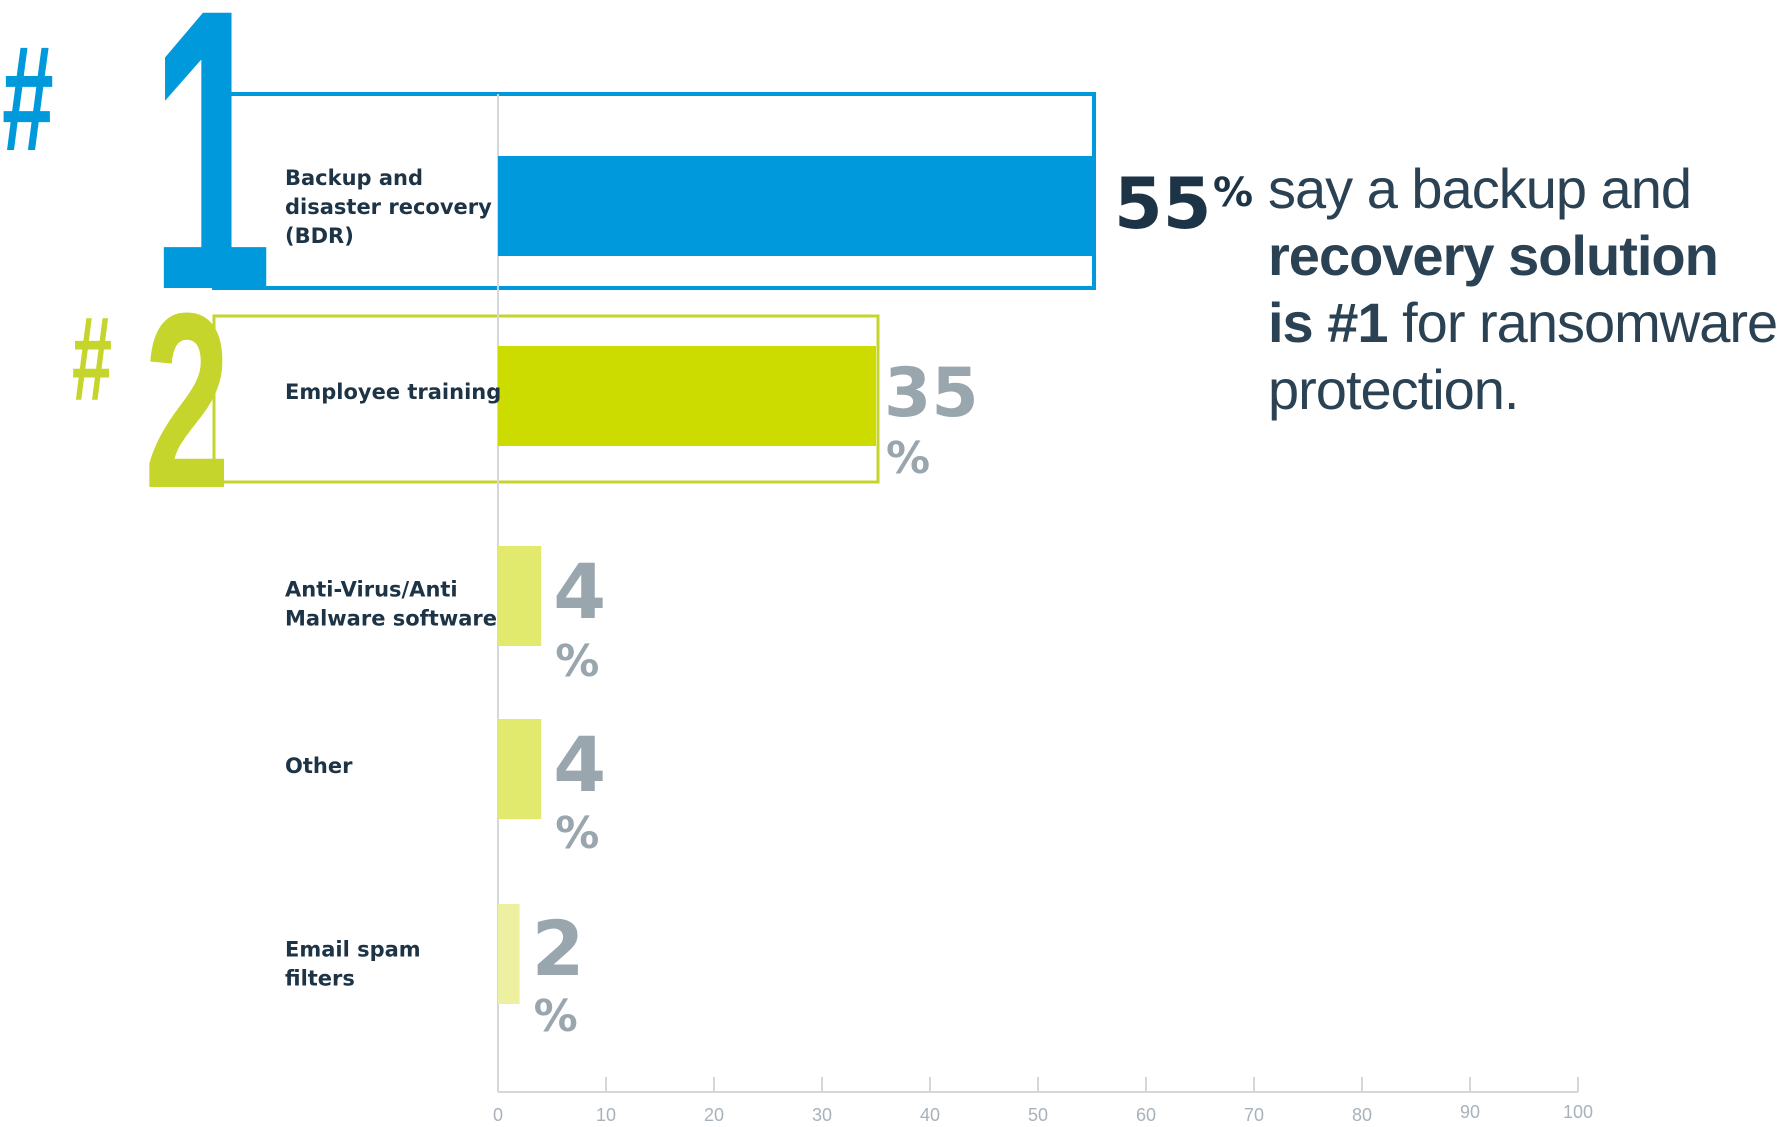  What do you see at coordinates (577, 833) in the screenshot?
I see `value-unit-4: %` at bounding box center [577, 833].